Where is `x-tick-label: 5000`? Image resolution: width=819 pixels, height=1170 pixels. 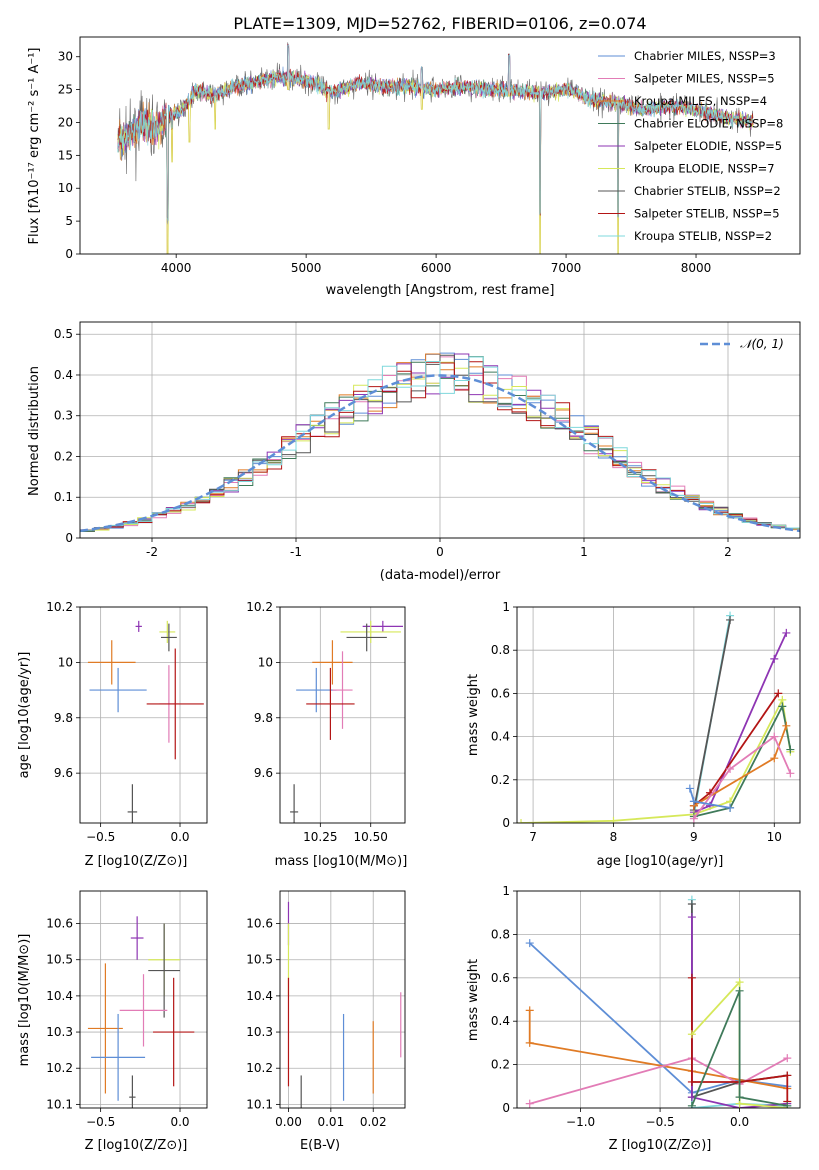
x-tick-label: 5000 is located at coordinates (306, 268).